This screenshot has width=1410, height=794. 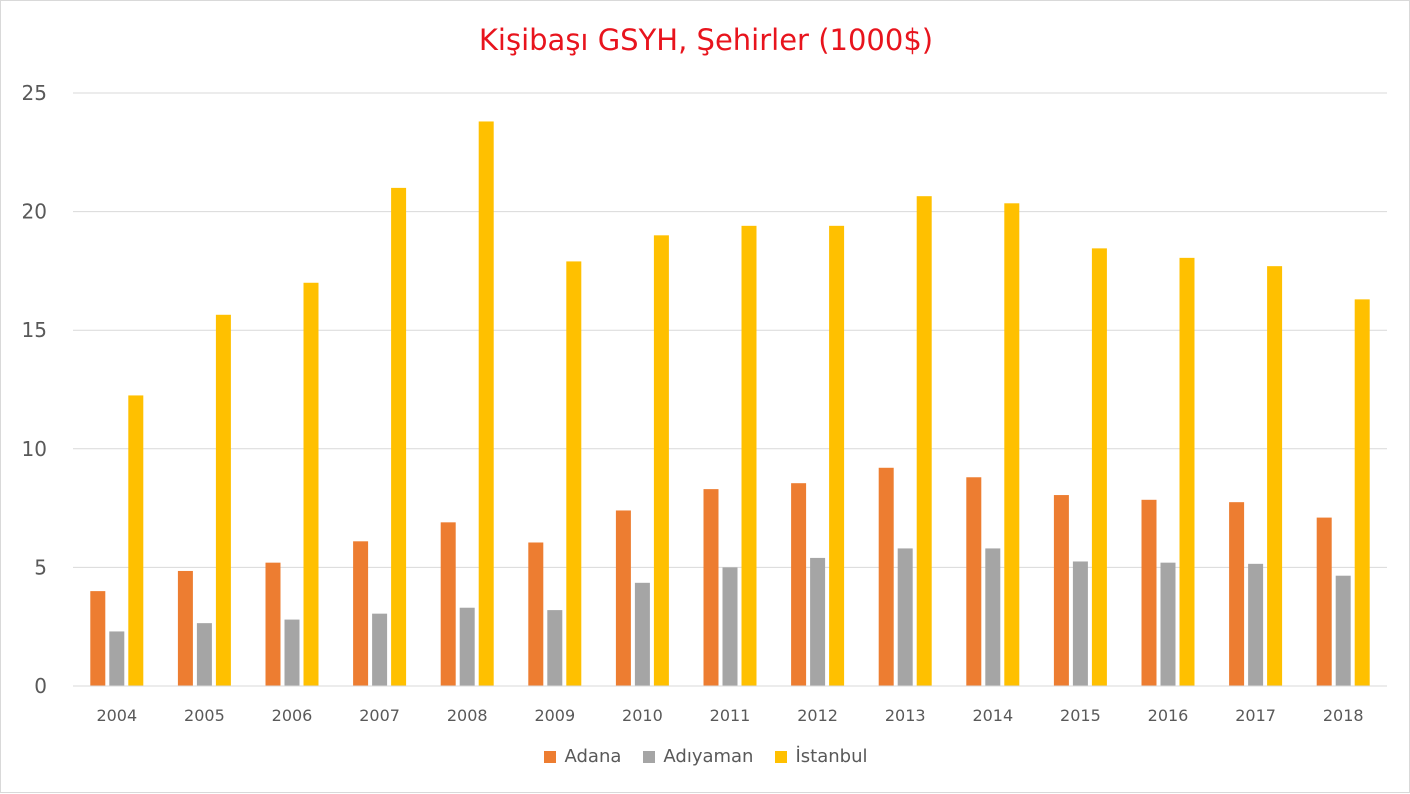 I want to click on bar-i̇stanbul-2018, so click(x=1362, y=492).